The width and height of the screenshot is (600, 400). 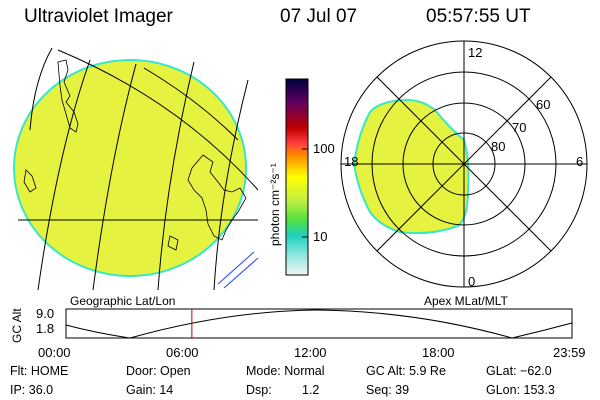 I want to click on polar-panel-label: Apex MLat/MLT, so click(x=466, y=301).